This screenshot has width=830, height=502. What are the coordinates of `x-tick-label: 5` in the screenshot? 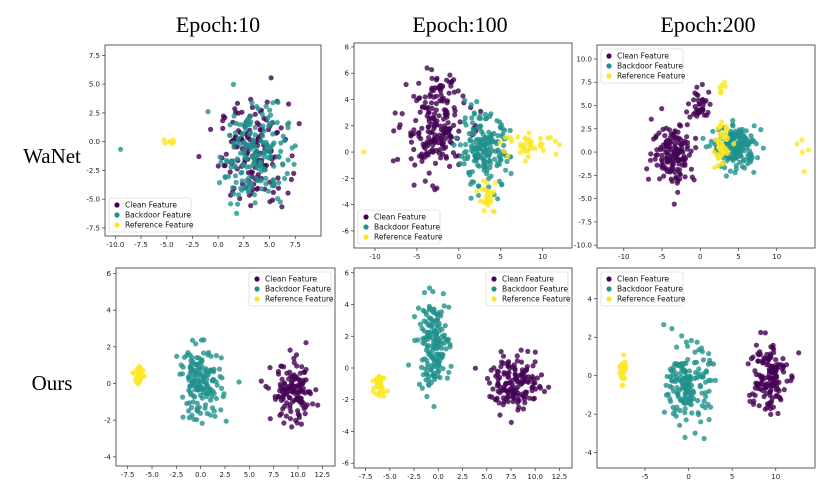 It's located at (738, 257).